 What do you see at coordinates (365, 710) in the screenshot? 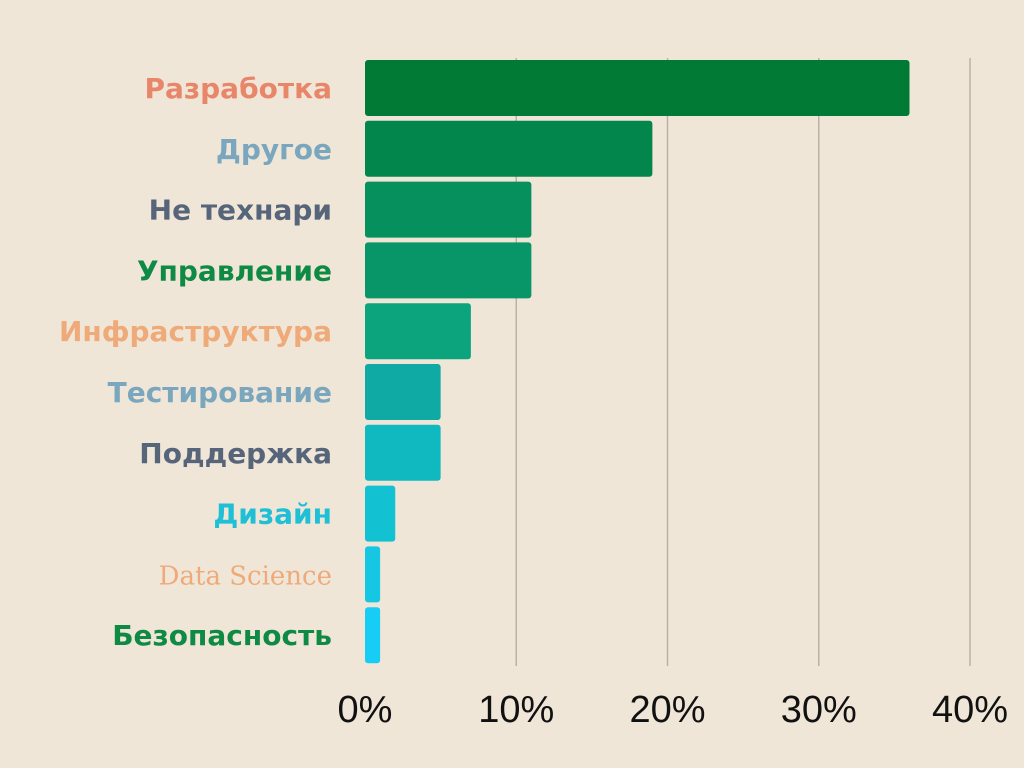
I see `x-tick-label: 0%` at bounding box center [365, 710].